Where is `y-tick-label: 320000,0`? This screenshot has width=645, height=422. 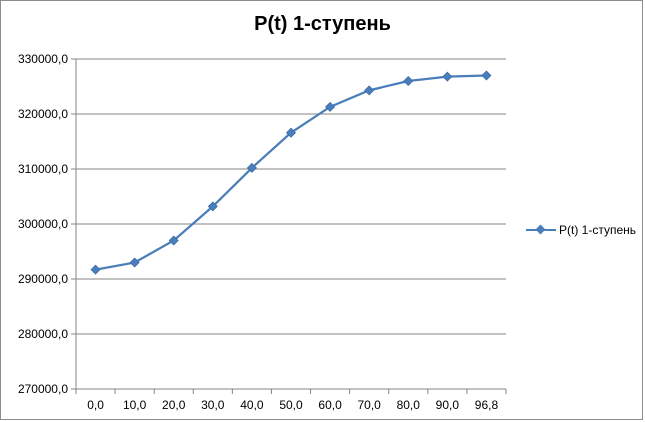 y-tick-label: 320000,0 is located at coordinates (43, 114).